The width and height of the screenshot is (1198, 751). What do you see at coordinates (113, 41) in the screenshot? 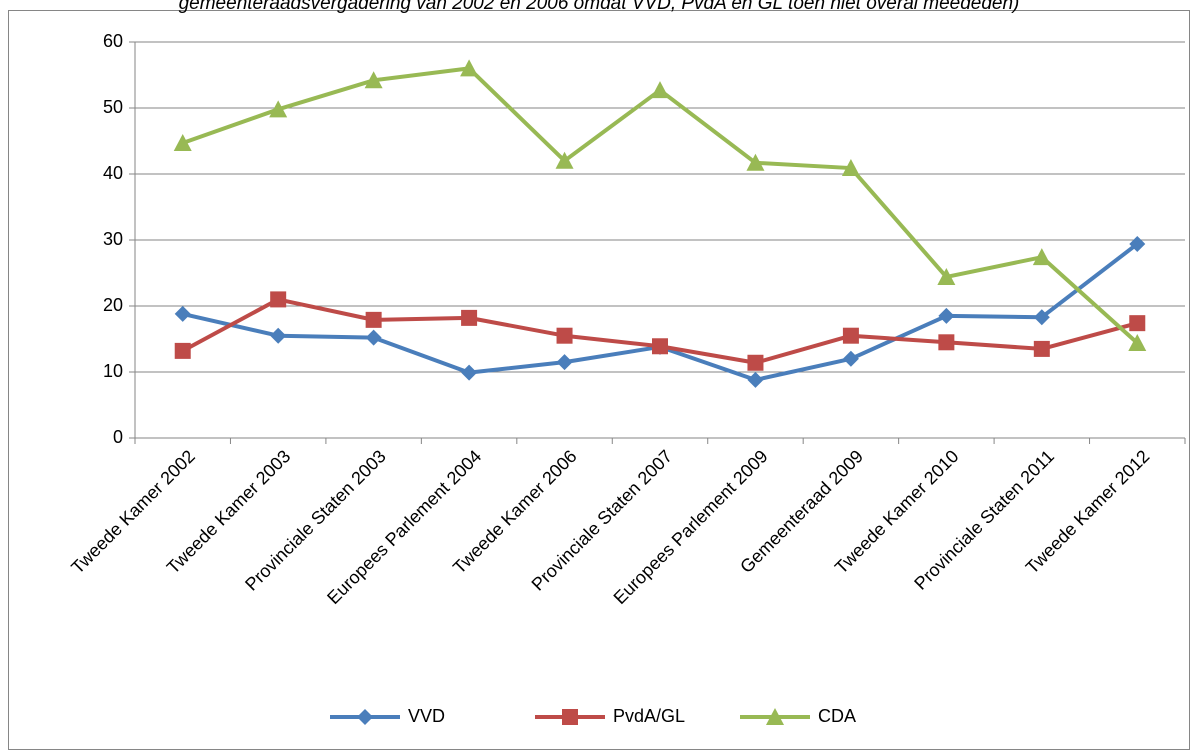
I see `y-tick-label: 60` at bounding box center [113, 41].